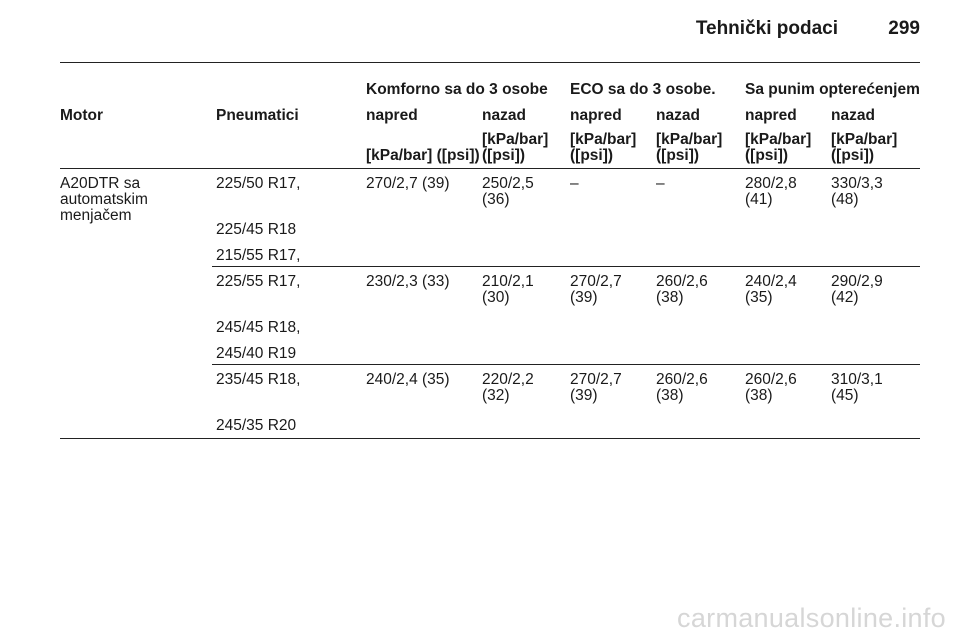 Image resolution: width=960 pixels, height=642 pixels. What do you see at coordinates (256, 229) in the screenshot?
I see `tyre-size: 225/45 R18` at bounding box center [256, 229].